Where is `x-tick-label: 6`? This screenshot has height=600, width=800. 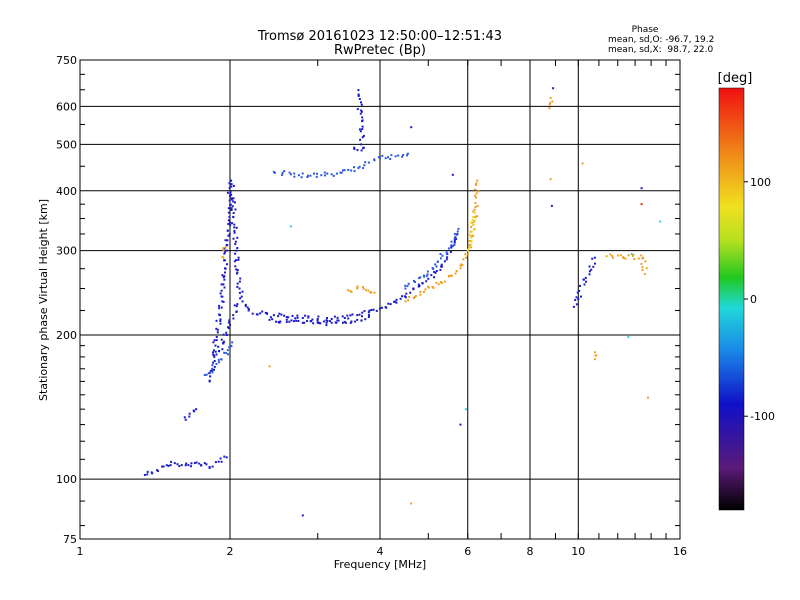 x-tick-label: 6 is located at coordinates (467, 551).